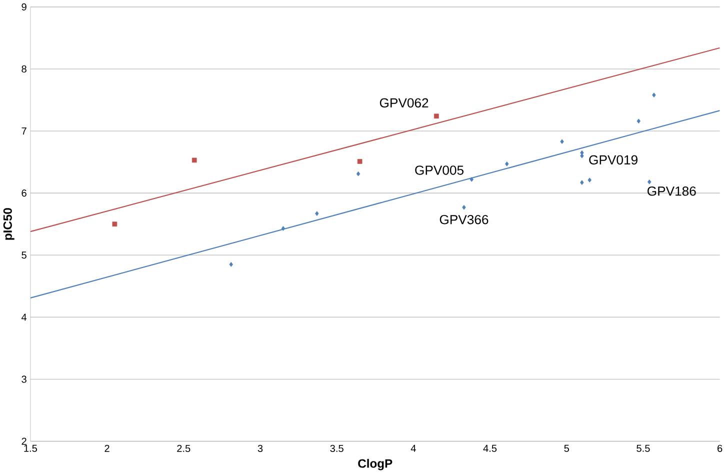  I want to click on y-tick-label: 7, so click(24, 131).